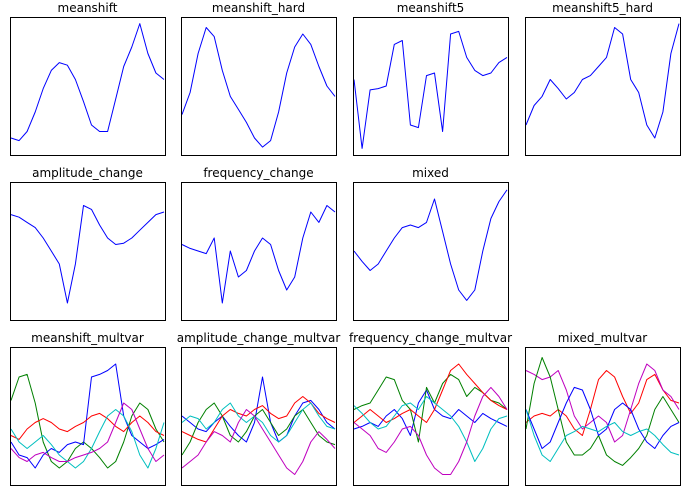 This screenshot has height=489, width=699. I want to click on subplot-title: amplitude_change_multvar, so click(259, 338).